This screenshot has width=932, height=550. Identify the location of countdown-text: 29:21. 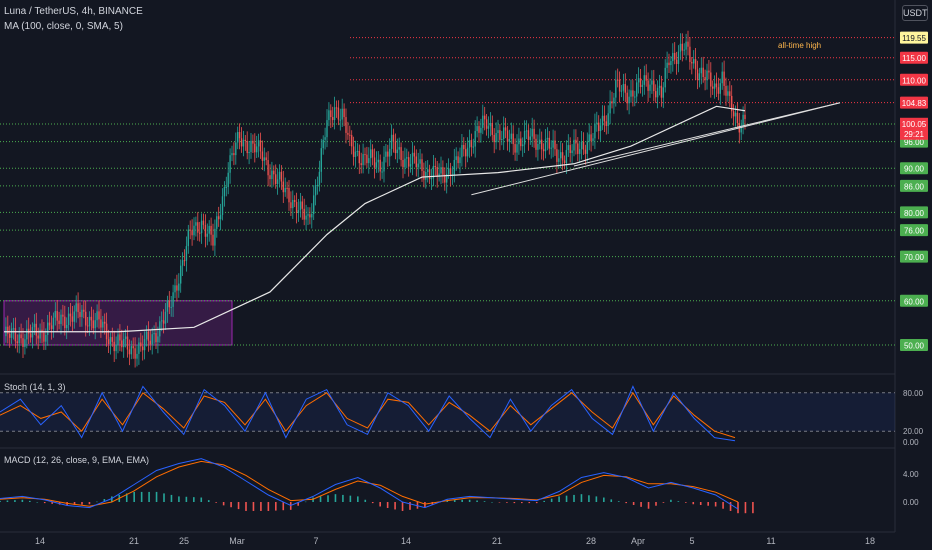
(914, 134).